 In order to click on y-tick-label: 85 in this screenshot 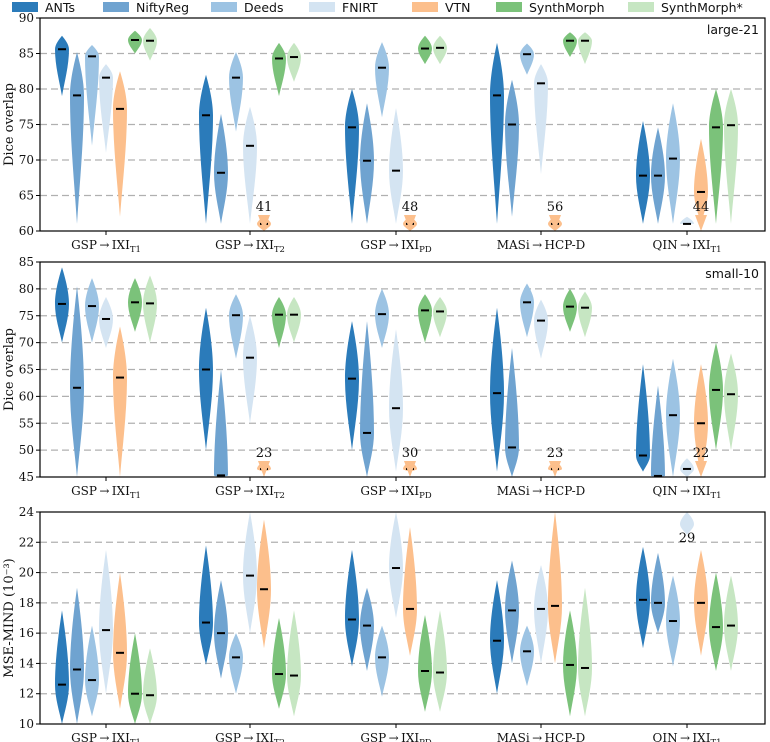, I will do `click(26, 54)`.